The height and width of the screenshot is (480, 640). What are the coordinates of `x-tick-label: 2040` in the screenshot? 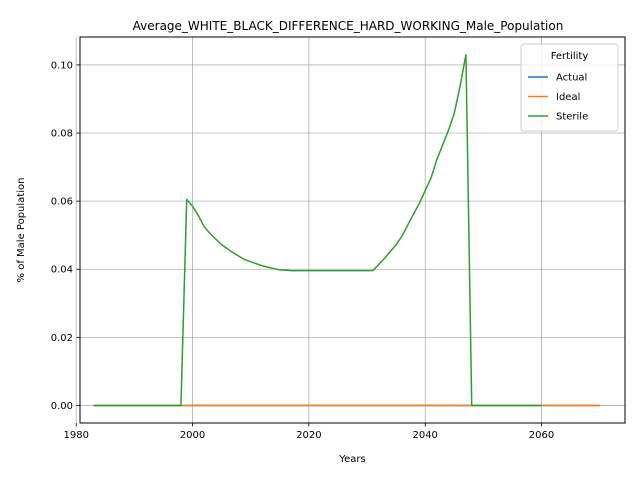 It's located at (424, 435).